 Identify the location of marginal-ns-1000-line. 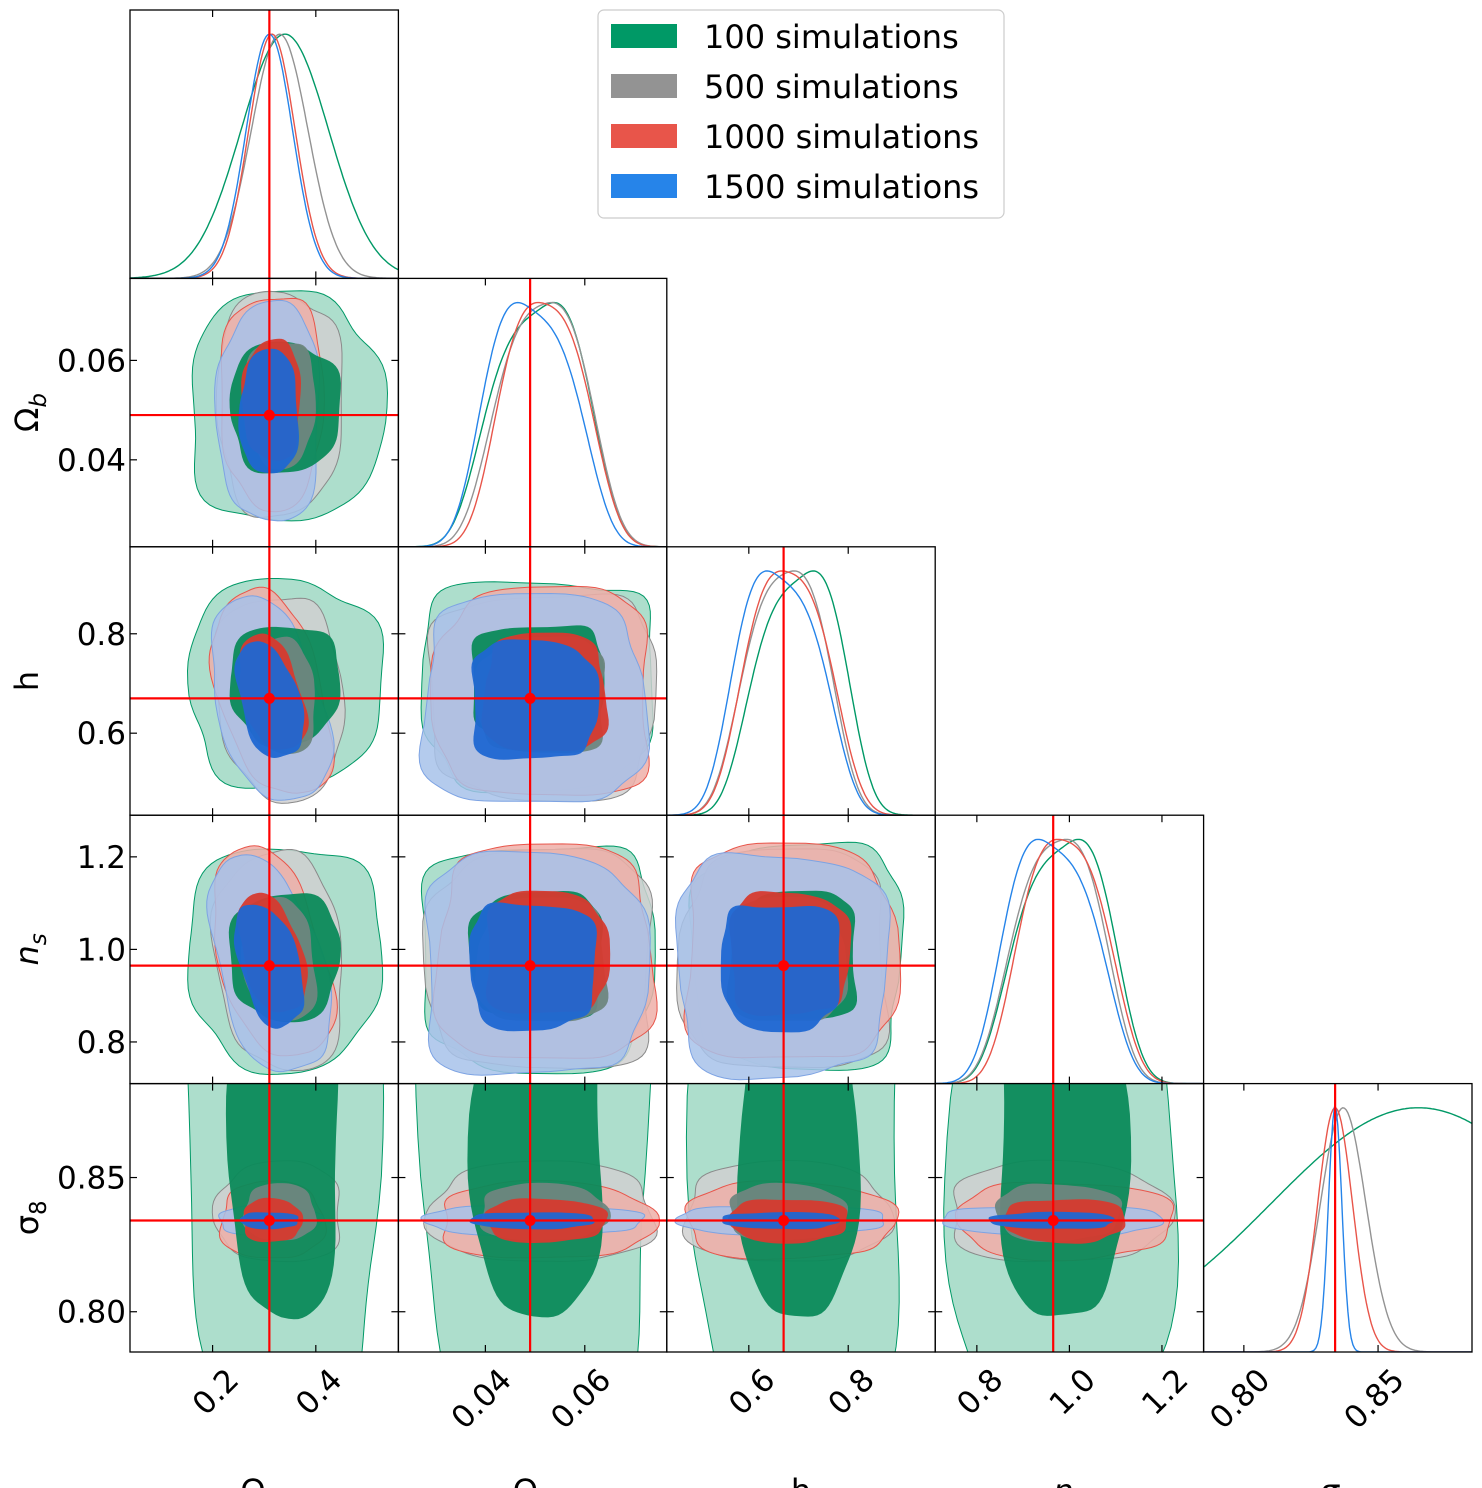
(1069, 961).